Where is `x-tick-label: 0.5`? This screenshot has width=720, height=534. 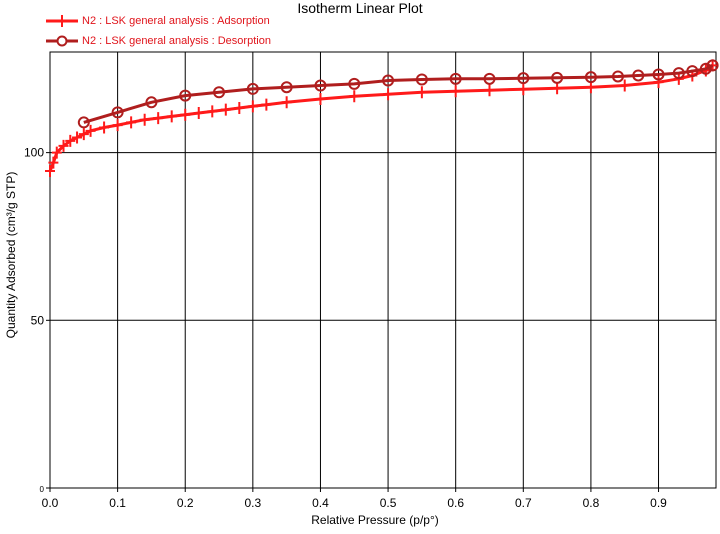
x-tick-label: 0.5 is located at coordinates (388, 503).